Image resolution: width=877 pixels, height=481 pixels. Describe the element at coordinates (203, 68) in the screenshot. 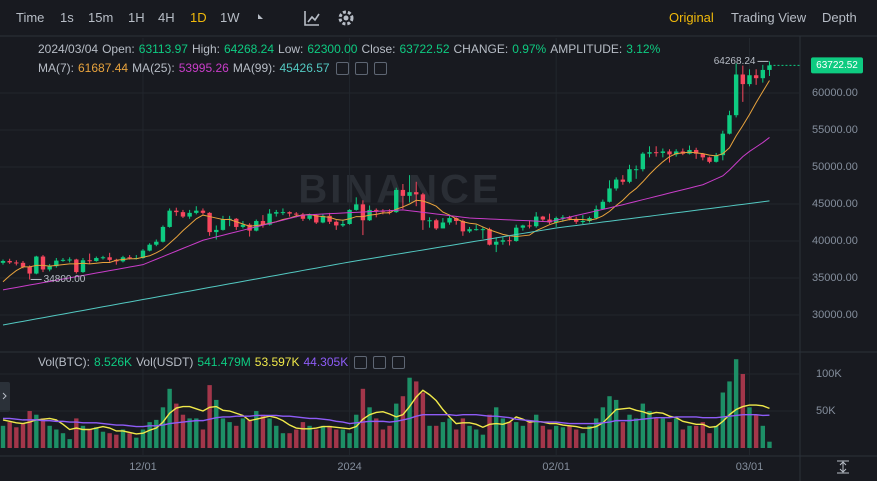

I see `ma-value: 53995.26` at that location.